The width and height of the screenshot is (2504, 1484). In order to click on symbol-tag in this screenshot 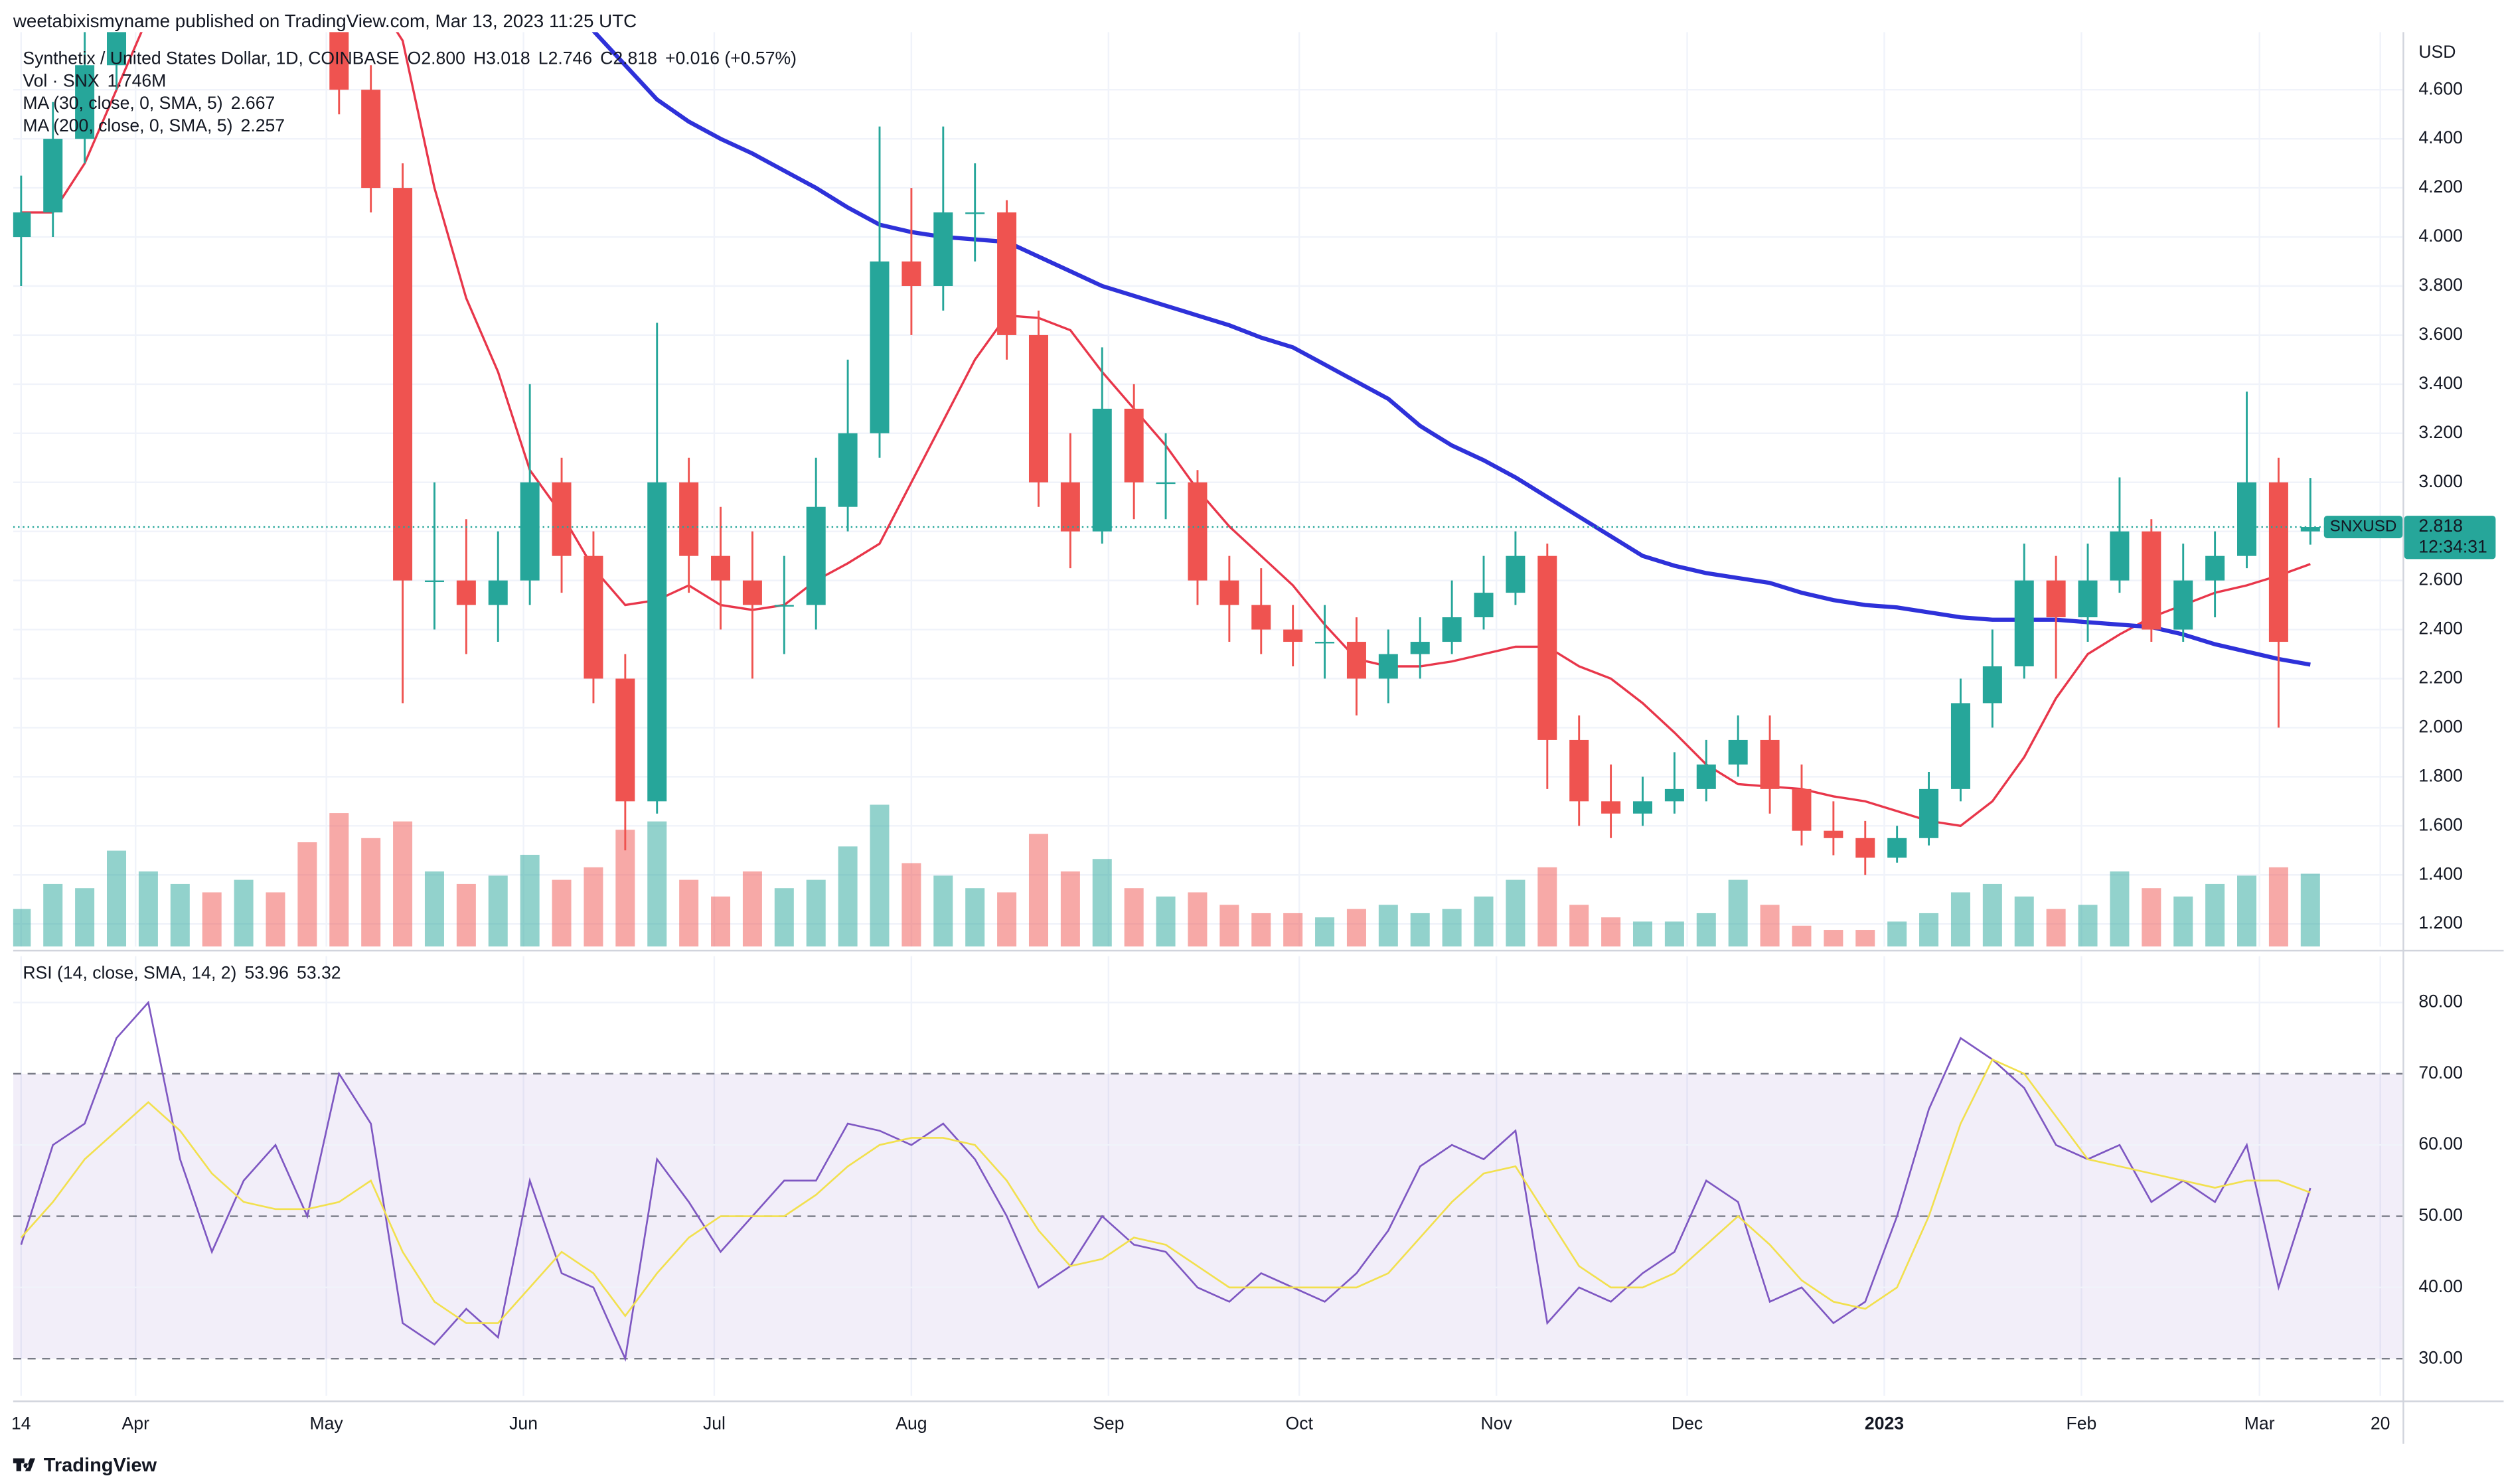, I will do `click(2363, 527)`.